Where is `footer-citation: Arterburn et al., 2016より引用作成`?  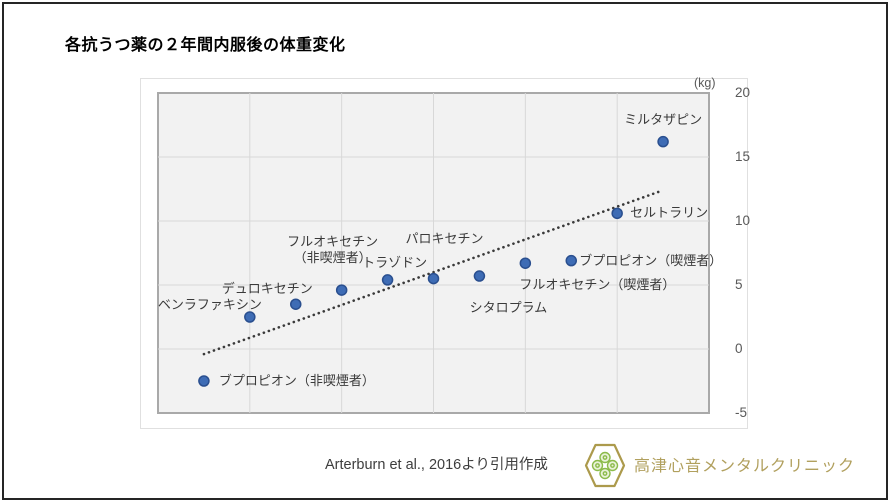 footer-citation: Arterburn et al., 2016より引用作成 is located at coordinates (436, 465).